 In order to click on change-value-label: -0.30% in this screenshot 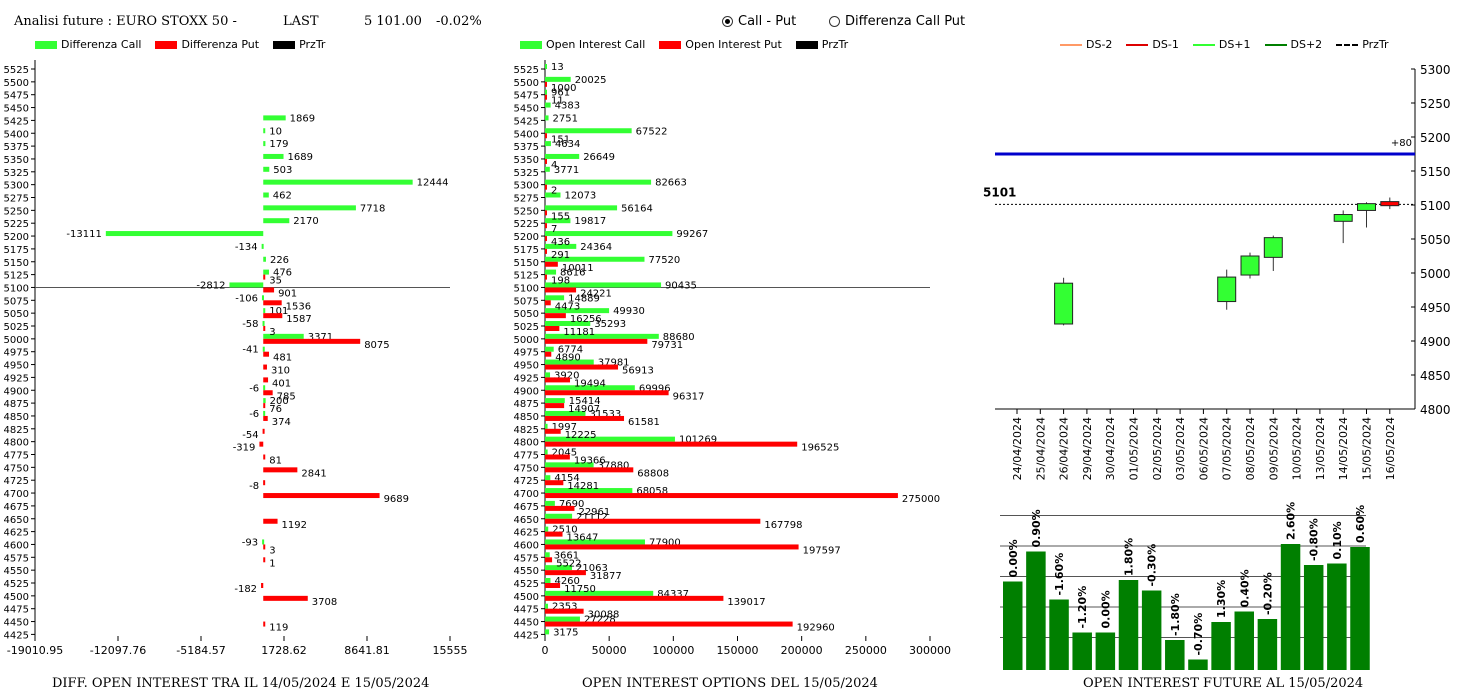, I will do `click(1152, 565)`.